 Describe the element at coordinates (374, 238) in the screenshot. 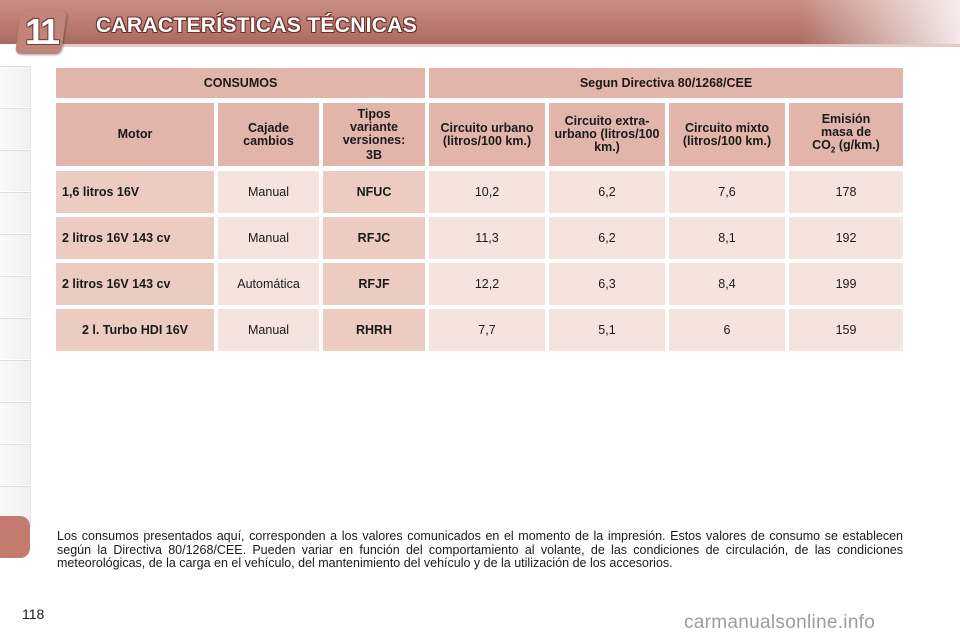

I see `row-variant: RFJC` at that location.